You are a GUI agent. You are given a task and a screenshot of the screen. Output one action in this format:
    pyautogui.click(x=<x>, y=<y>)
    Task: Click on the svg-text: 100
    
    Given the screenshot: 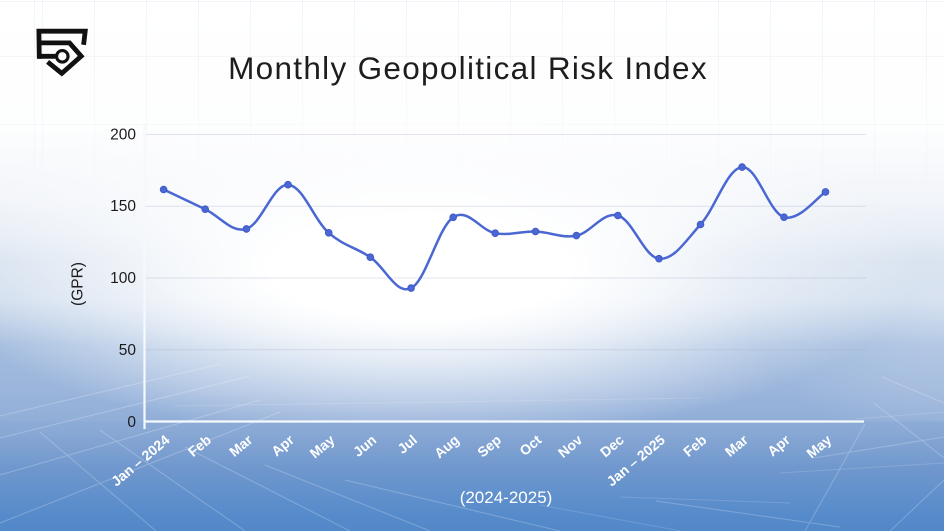 What is the action you would take?
    pyautogui.click(x=123, y=278)
    